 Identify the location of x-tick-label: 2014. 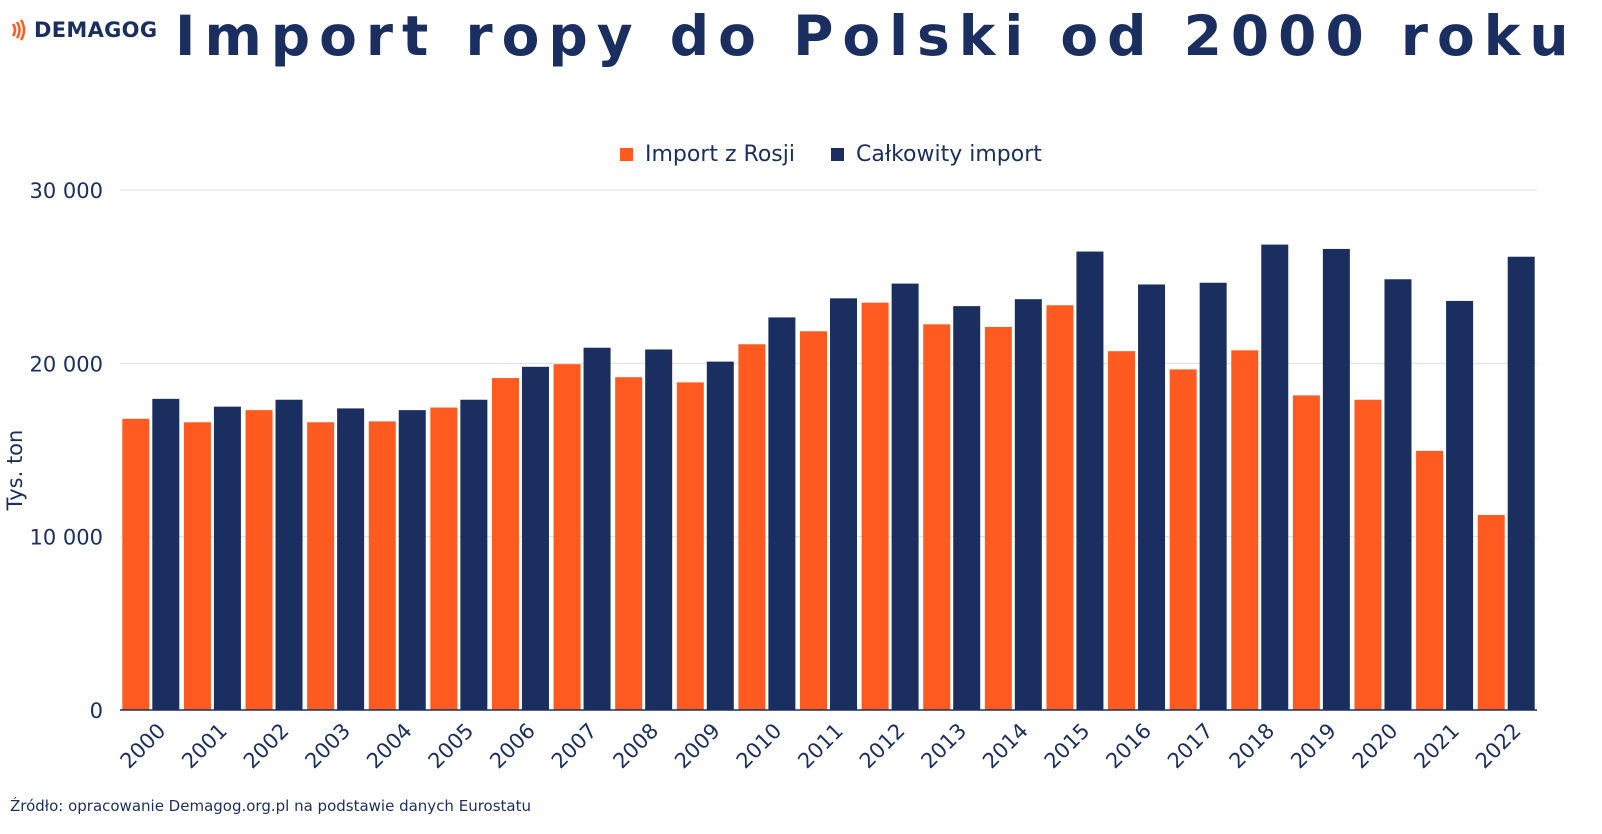
(1005, 746).